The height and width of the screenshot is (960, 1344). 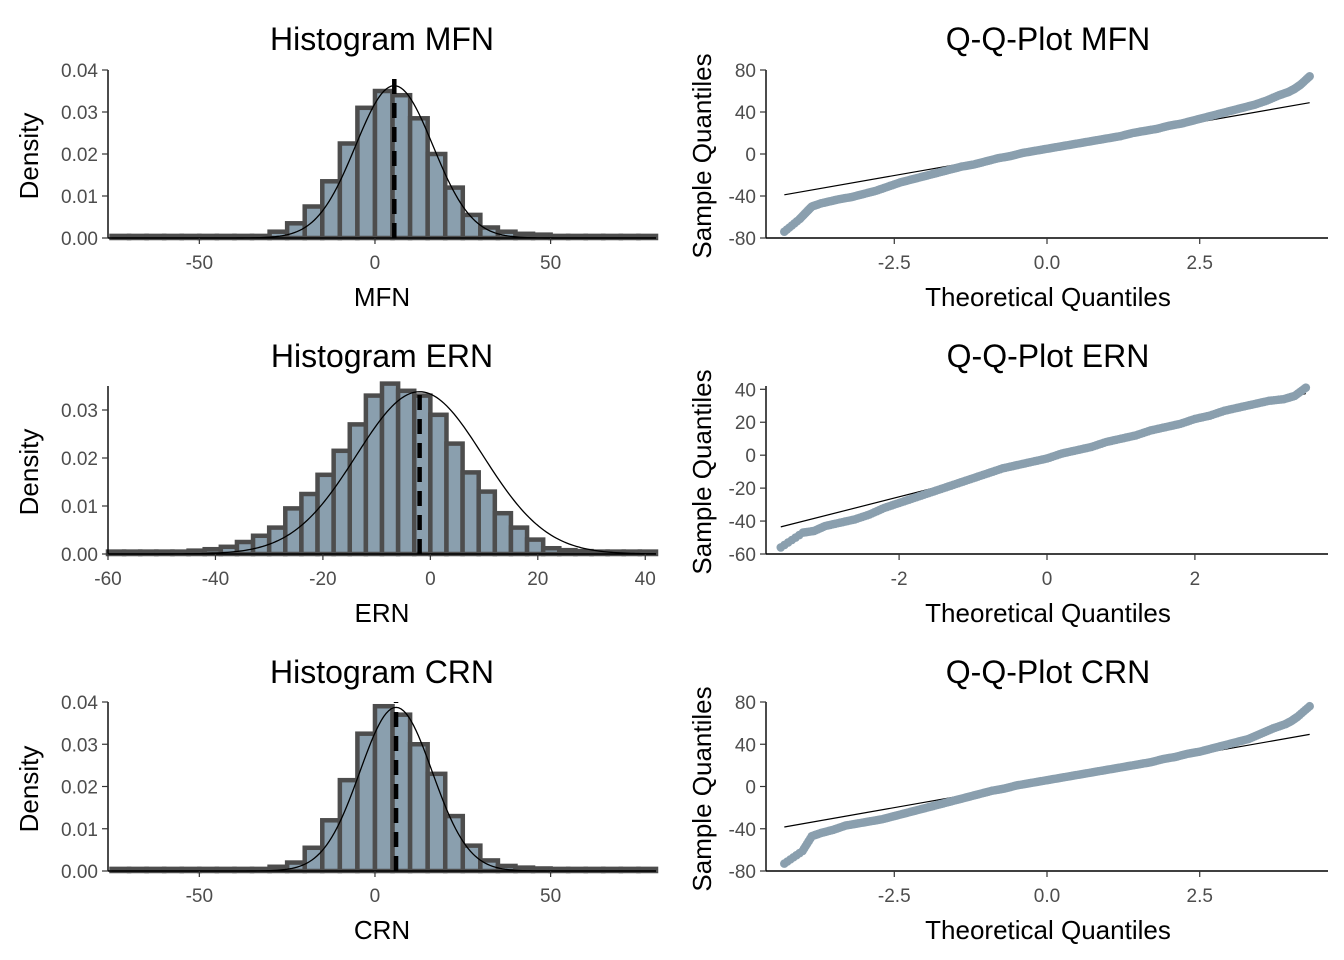 What do you see at coordinates (742, 555) in the screenshot?
I see `y-tick-label: -60` at bounding box center [742, 555].